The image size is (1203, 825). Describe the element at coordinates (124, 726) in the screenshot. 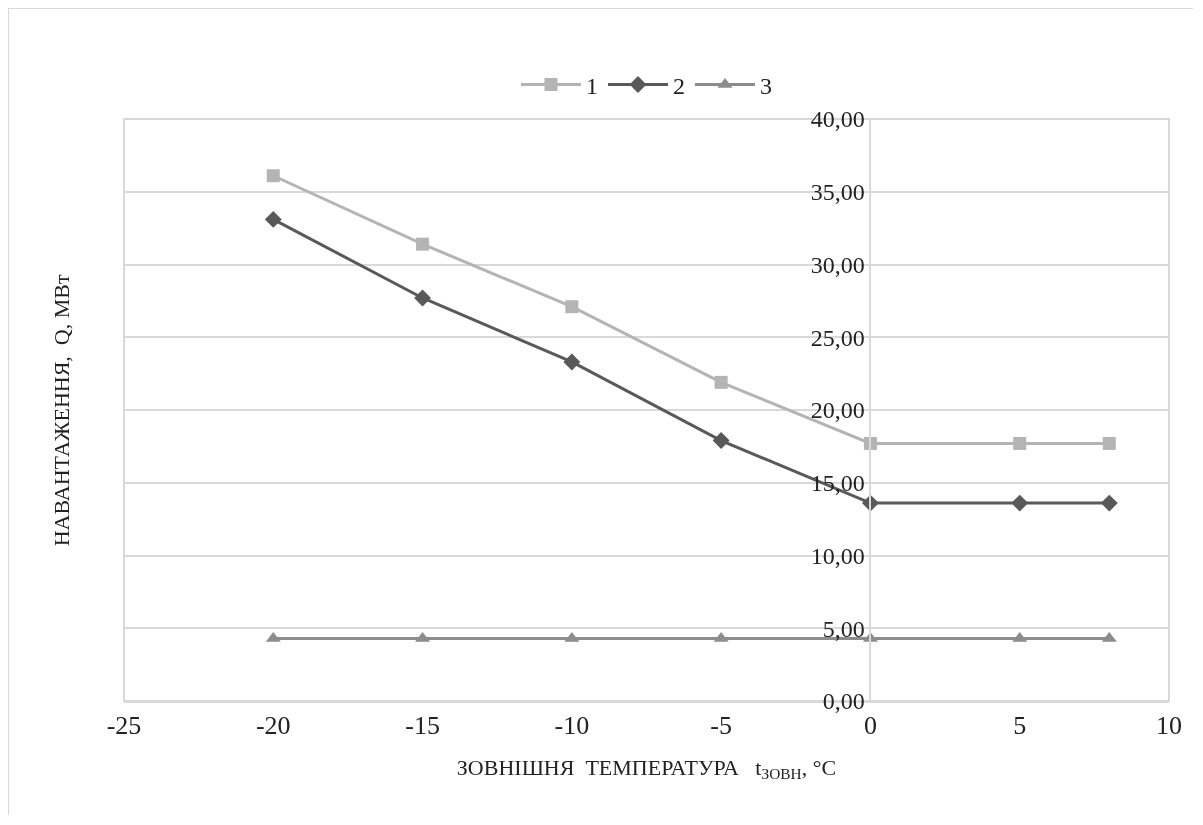

I see `x-tick-label: -25` at that location.